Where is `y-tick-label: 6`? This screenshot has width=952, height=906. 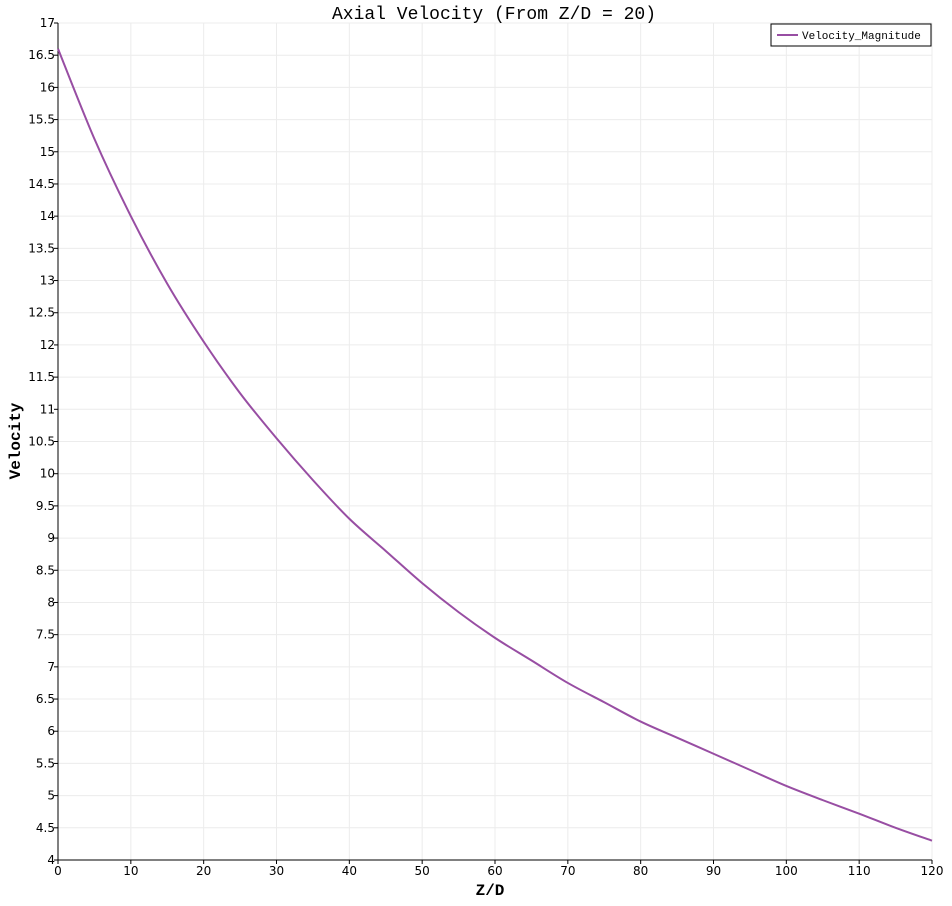
y-tick-label: 6 is located at coordinates (51, 731).